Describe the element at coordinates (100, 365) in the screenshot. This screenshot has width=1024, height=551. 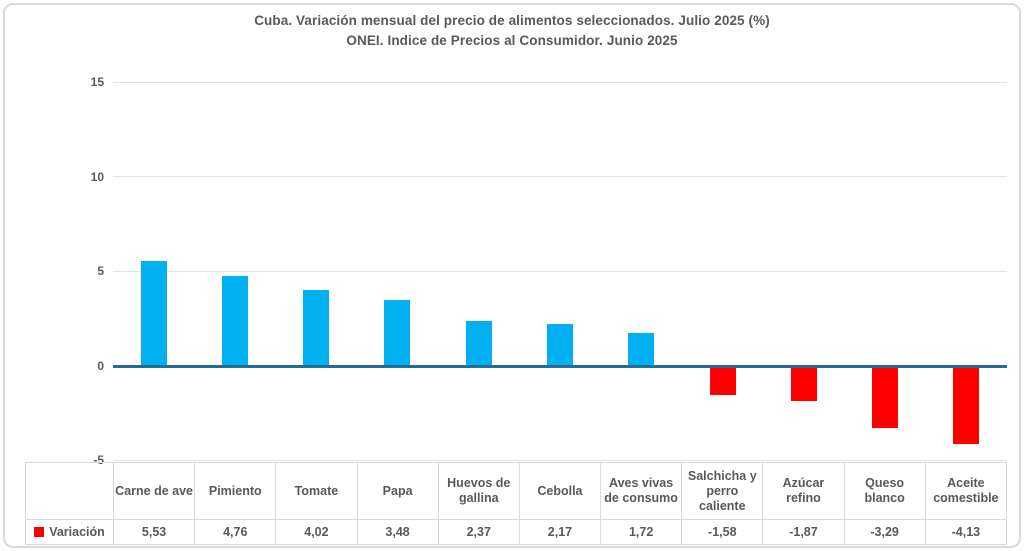
I see `y-tick-label-0: 0` at that location.